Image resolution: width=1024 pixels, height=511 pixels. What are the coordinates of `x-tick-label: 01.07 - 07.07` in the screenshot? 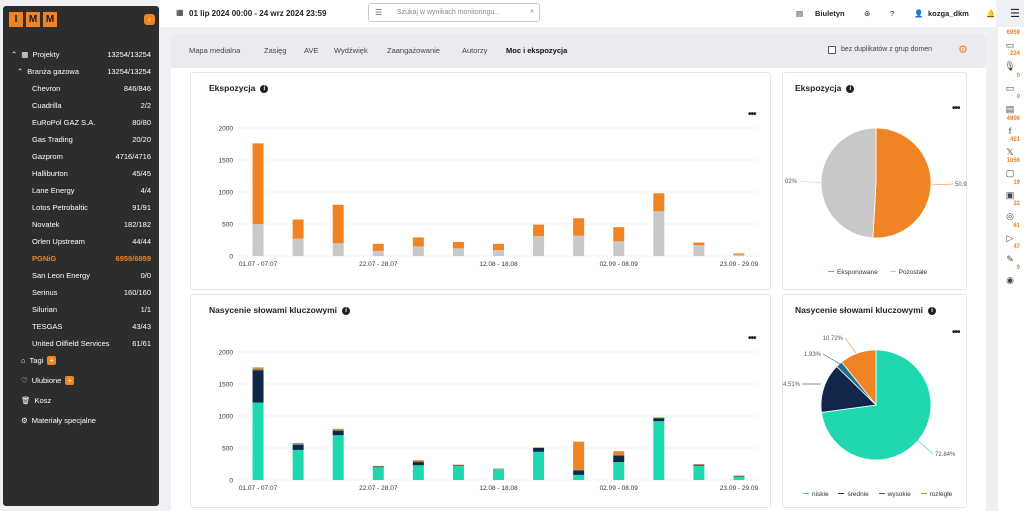 It's located at (258, 264).